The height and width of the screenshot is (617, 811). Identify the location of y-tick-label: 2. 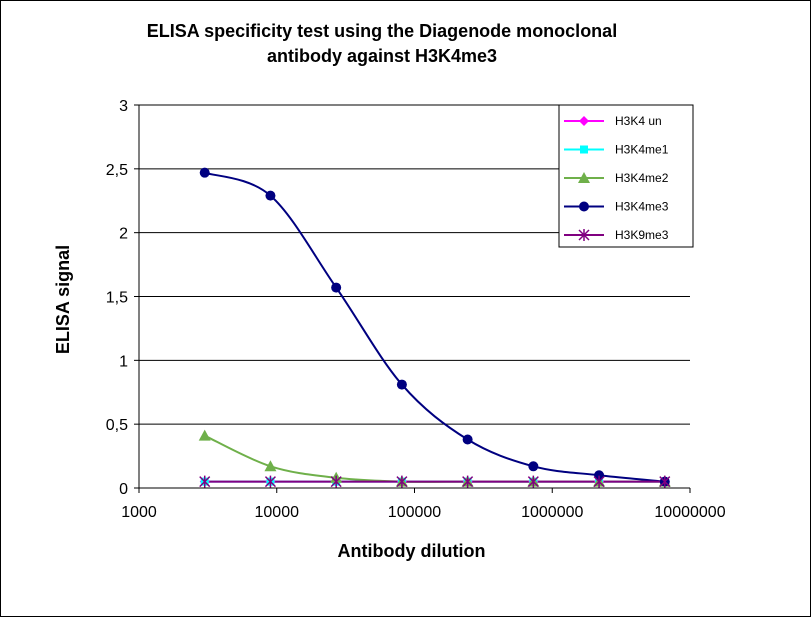
(123, 234).